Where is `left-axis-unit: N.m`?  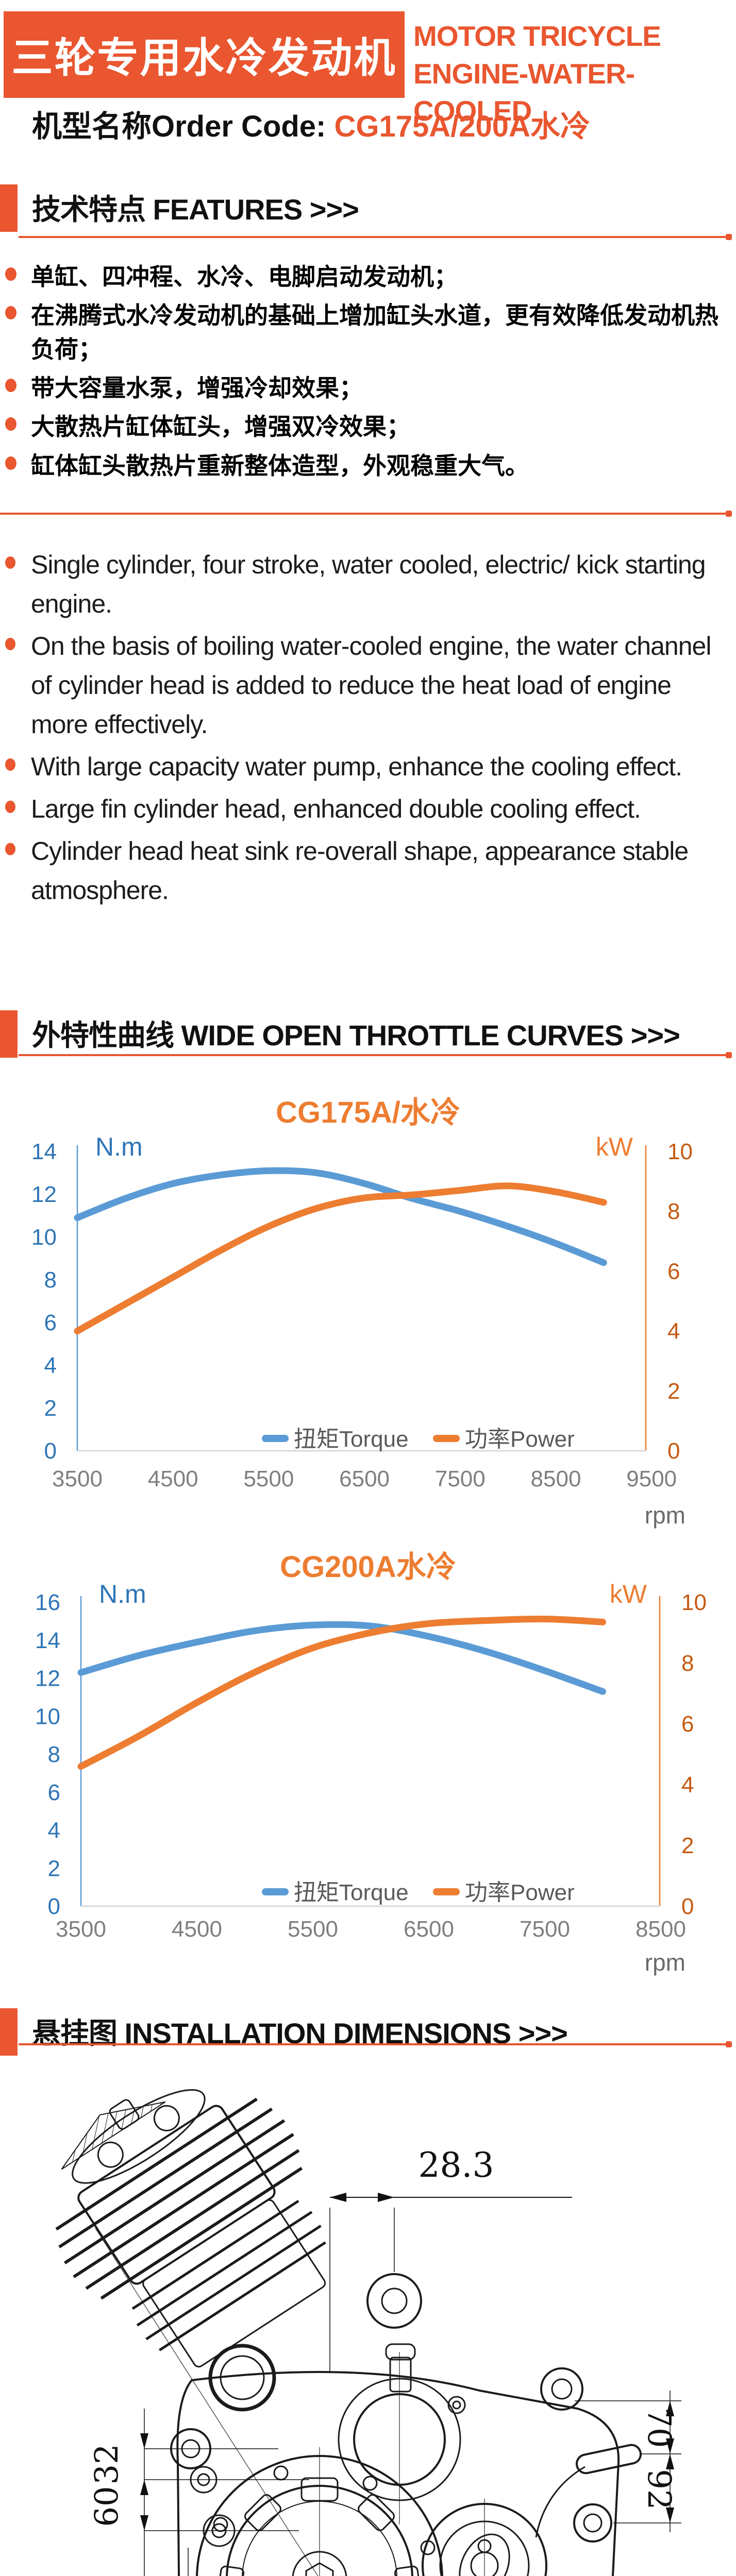
left-axis-unit: N.m is located at coordinates (119, 1146).